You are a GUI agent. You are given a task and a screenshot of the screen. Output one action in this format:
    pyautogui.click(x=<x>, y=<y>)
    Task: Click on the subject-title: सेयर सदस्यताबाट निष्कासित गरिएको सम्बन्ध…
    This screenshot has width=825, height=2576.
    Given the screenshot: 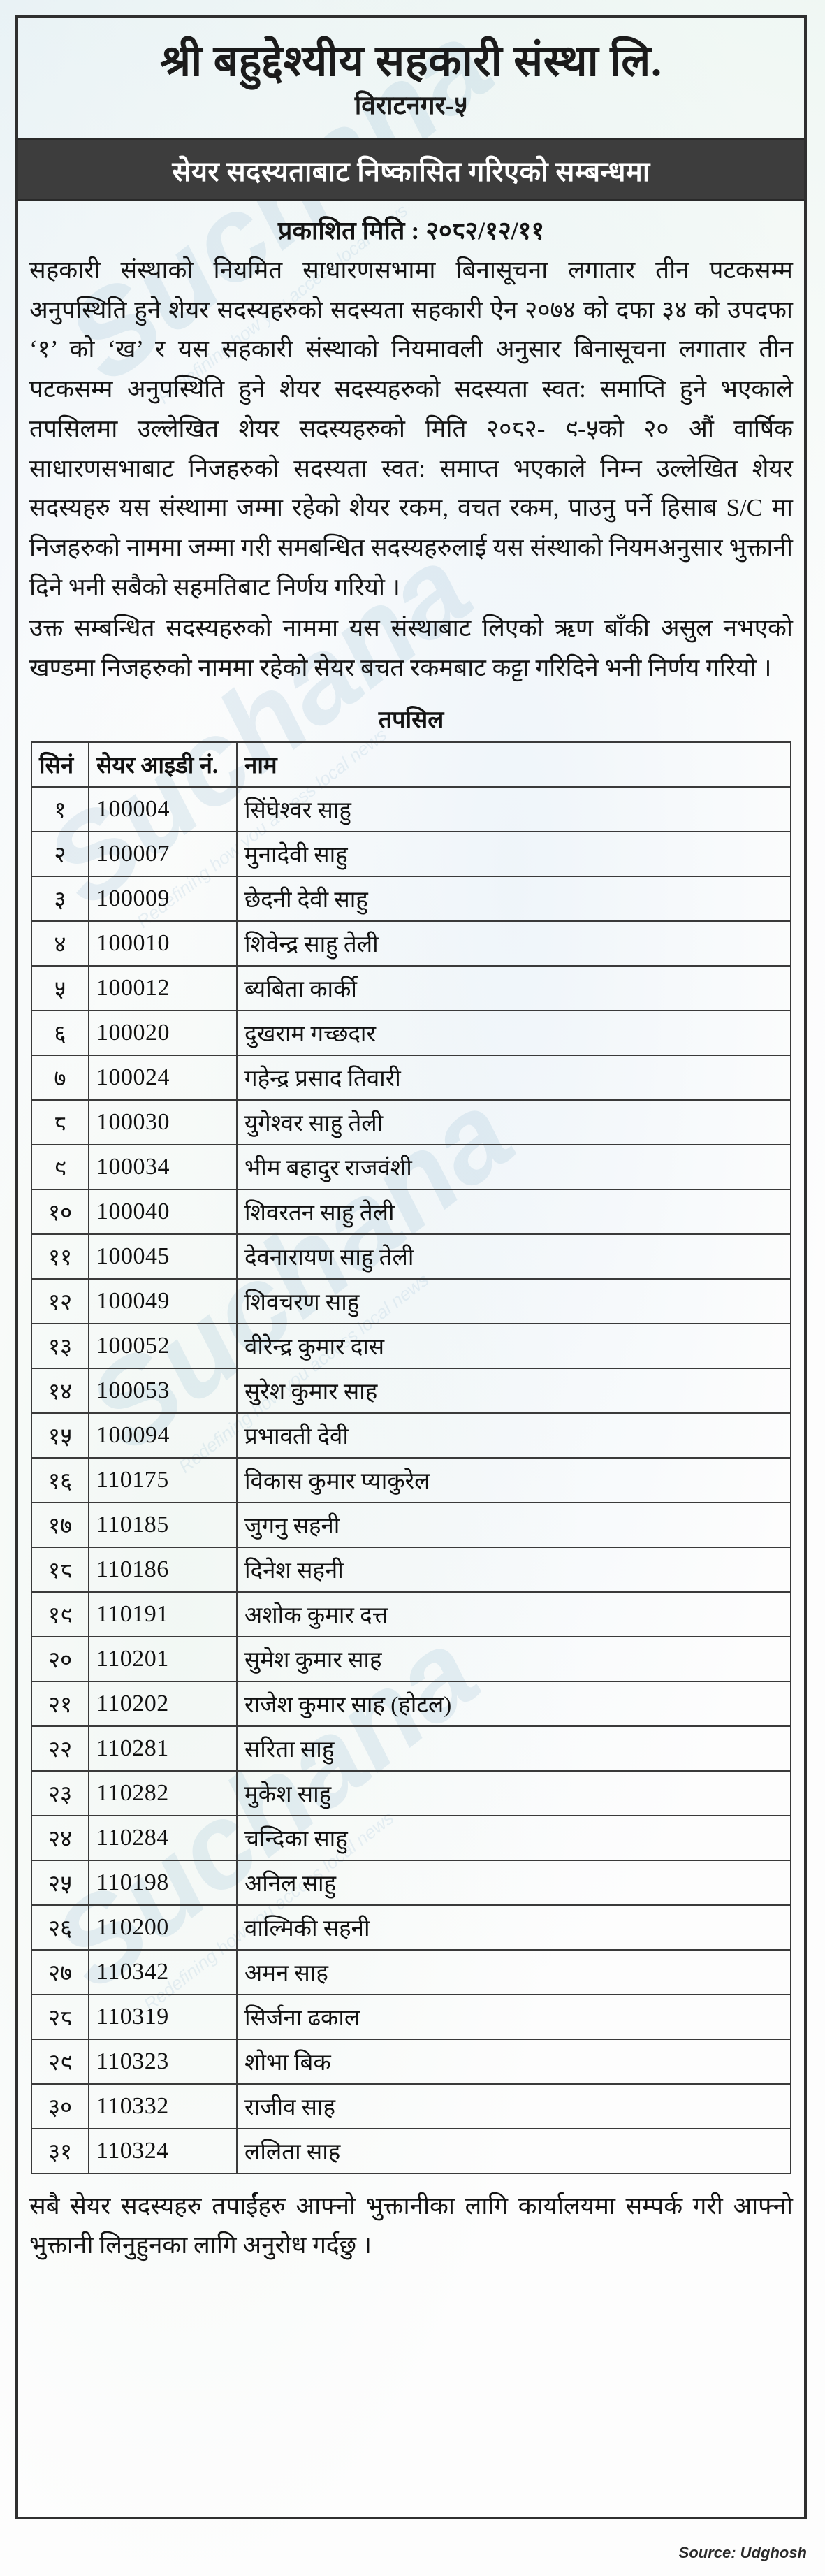 What is the action you would take?
    pyautogui.click(x=411, y=171)
    